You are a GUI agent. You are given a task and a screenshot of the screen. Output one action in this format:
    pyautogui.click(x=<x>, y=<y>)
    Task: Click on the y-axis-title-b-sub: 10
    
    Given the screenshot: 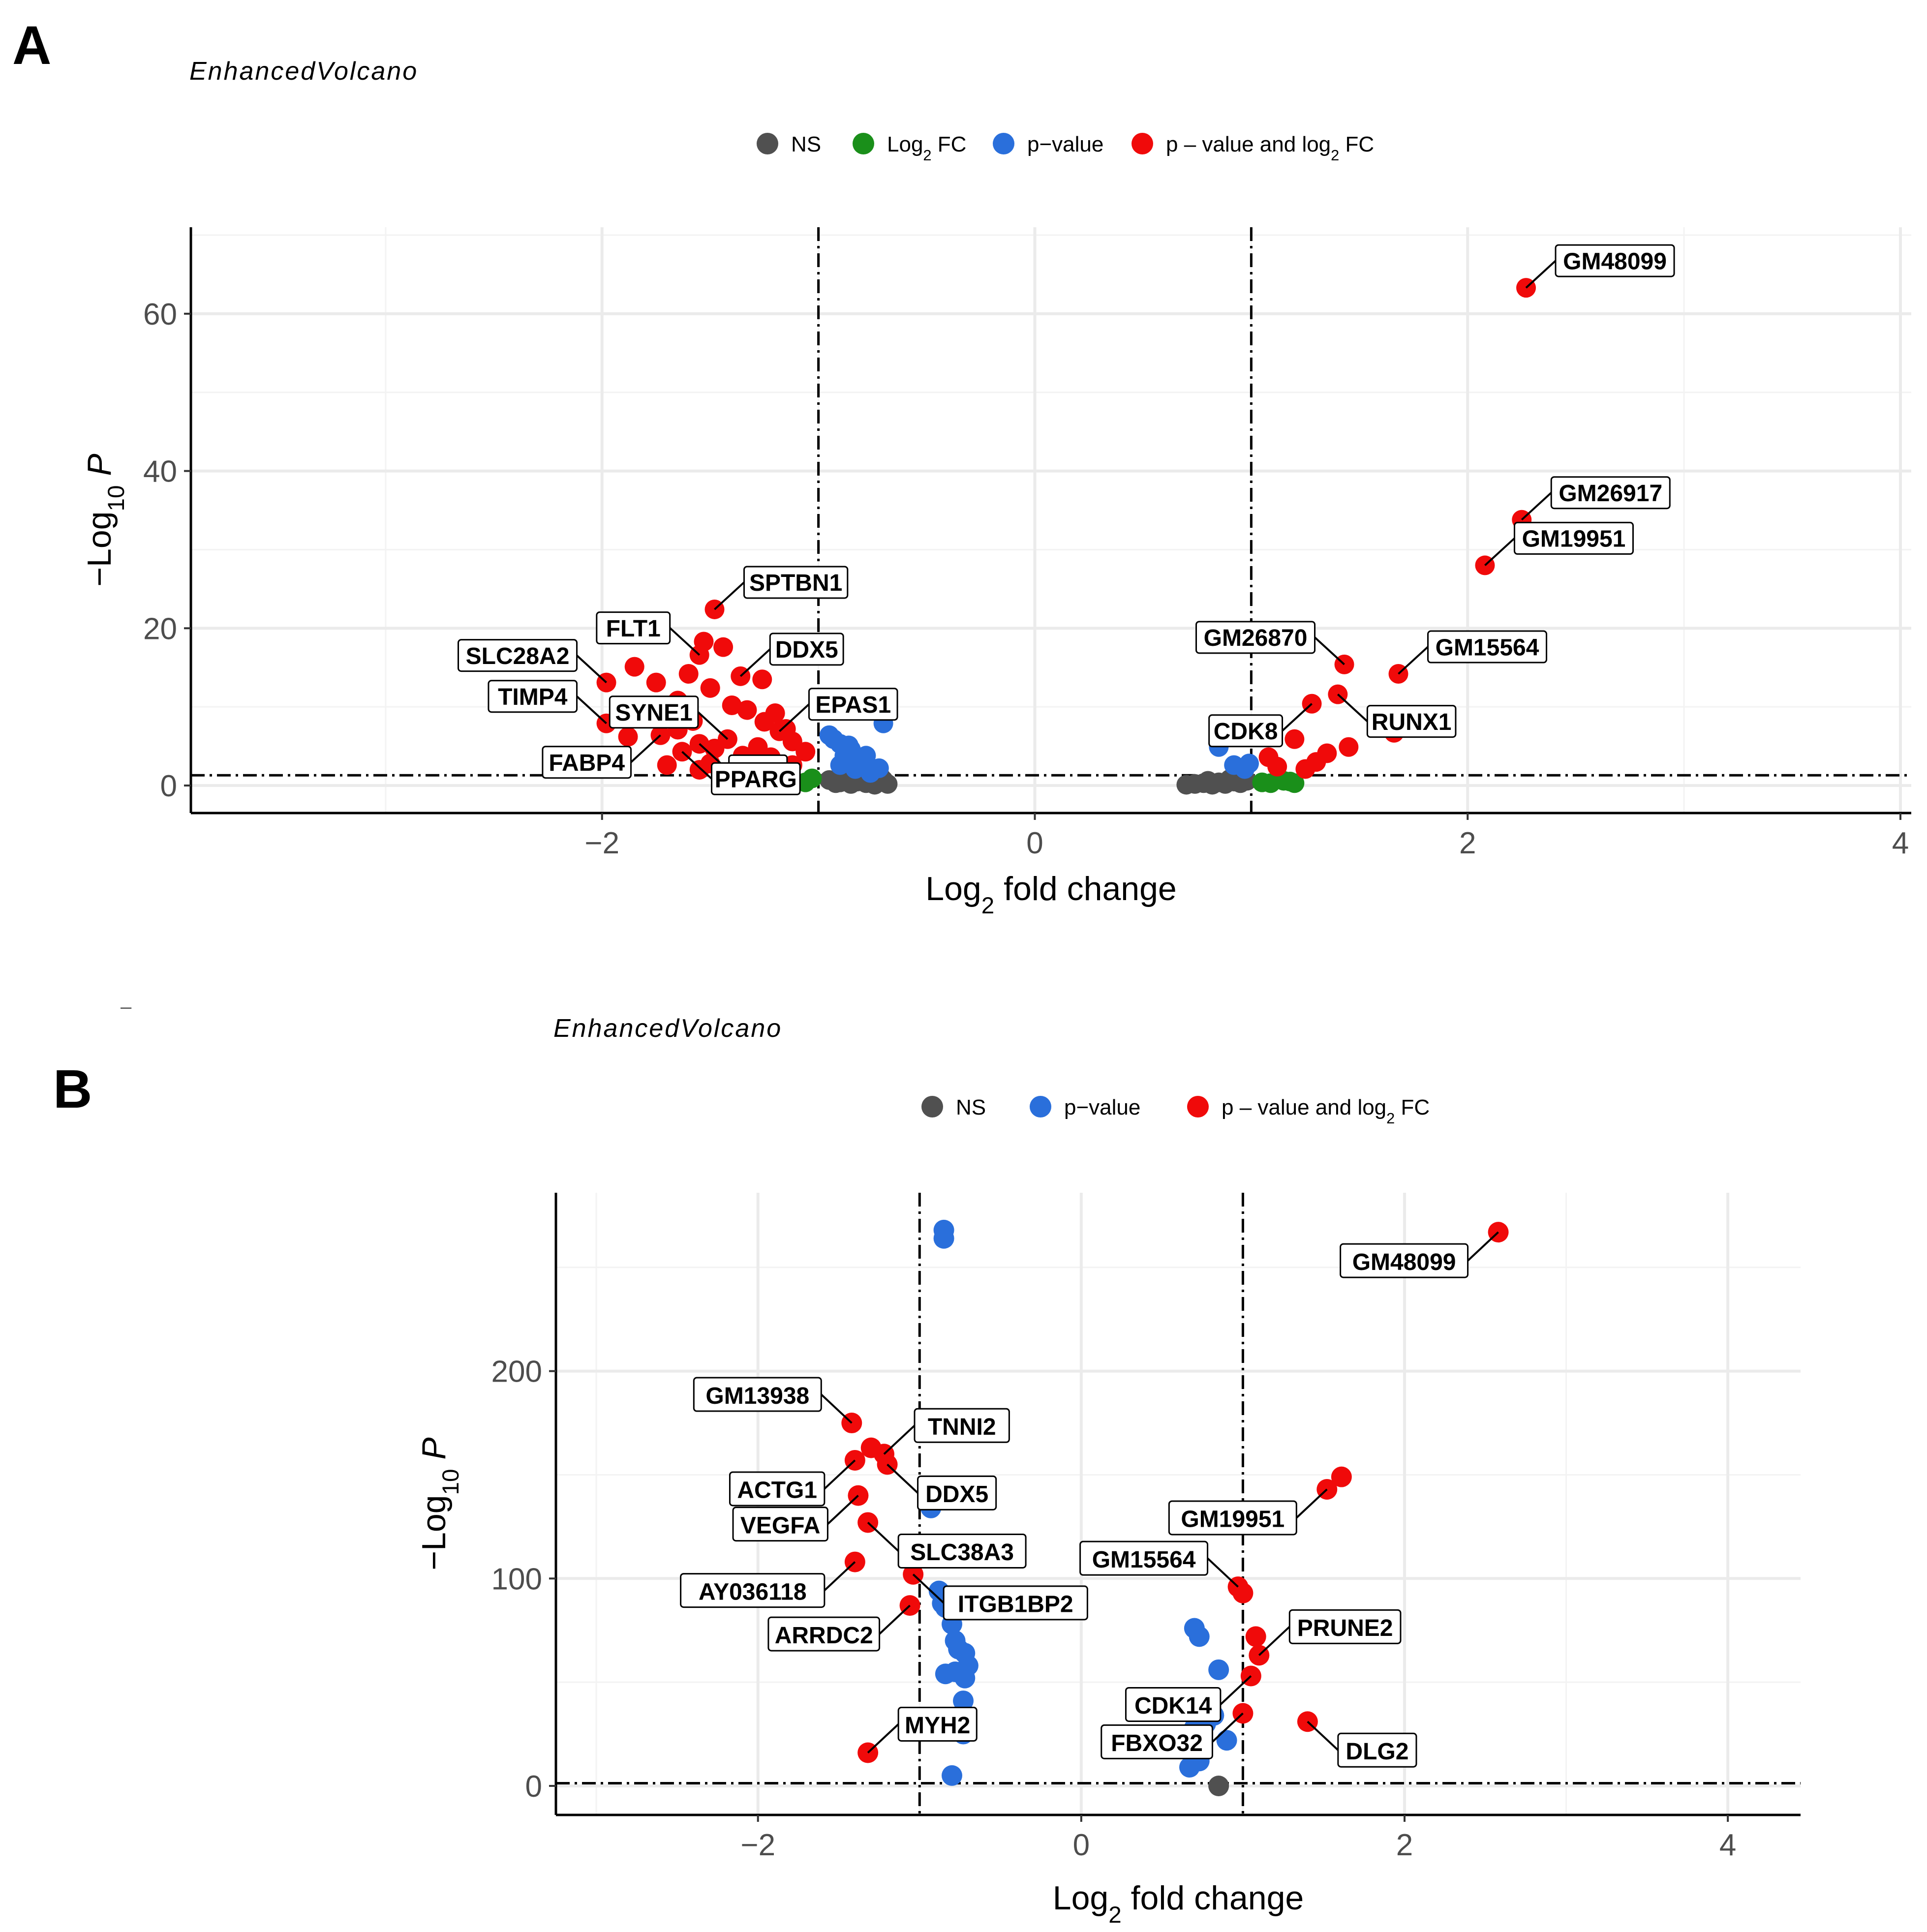 What is the action you would take?
    pyautogui.click(x=451, y=1482)
    